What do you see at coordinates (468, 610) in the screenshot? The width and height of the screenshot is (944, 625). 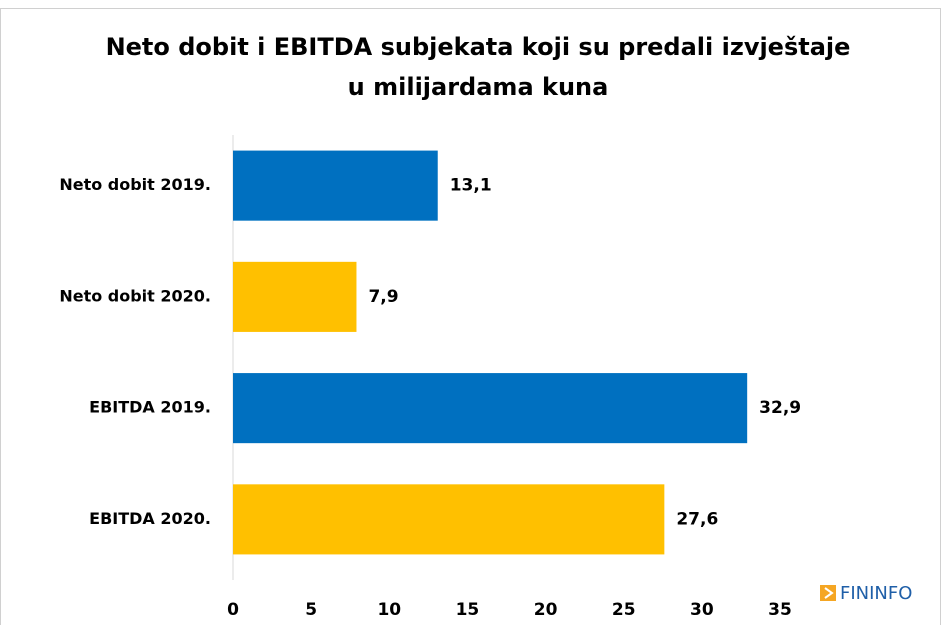 I see `x-tick-label: 15` at bounding box center [468, 610].